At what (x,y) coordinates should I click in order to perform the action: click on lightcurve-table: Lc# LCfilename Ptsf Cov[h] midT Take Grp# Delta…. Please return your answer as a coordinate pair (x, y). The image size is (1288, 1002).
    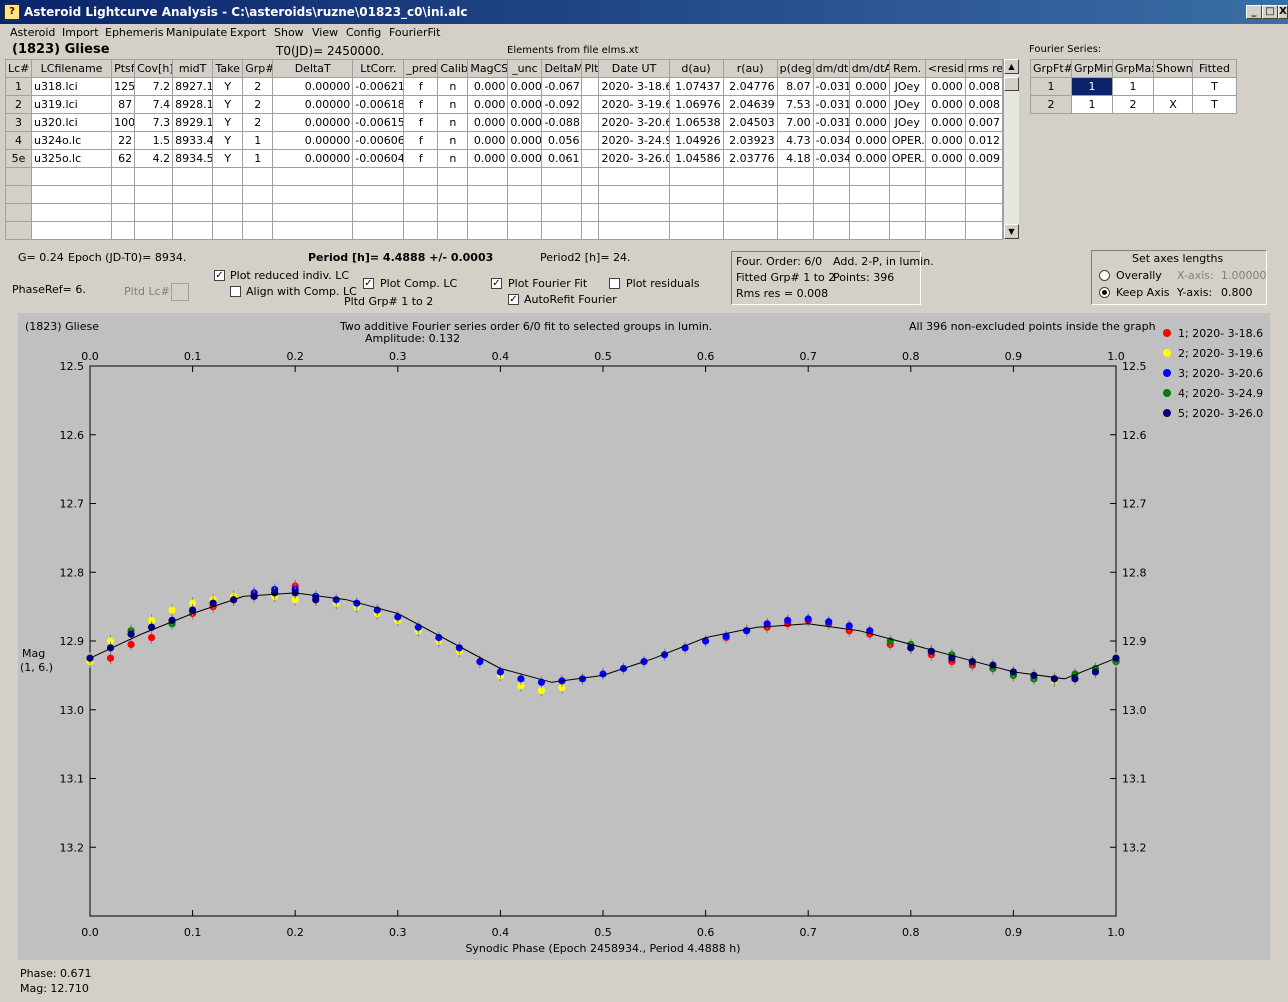
    Looking at the image, I should click on (504, 149).